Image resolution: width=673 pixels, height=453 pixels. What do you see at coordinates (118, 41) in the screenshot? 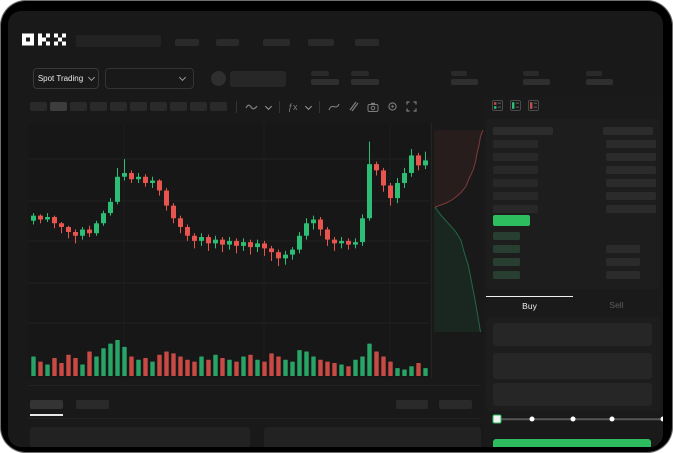
I see `header-search-placeholder` at bounding box center [118, 41].